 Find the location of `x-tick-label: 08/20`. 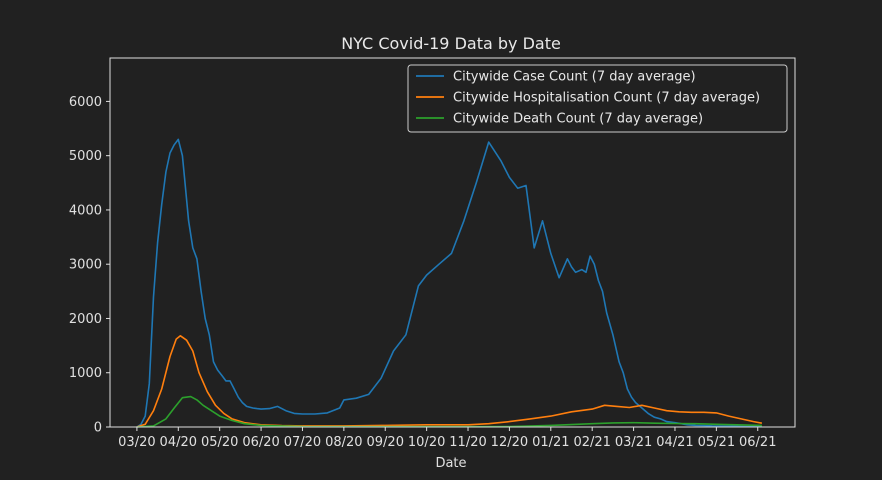

x-tick-label: 08/20 is located at coordinates (343, 442).